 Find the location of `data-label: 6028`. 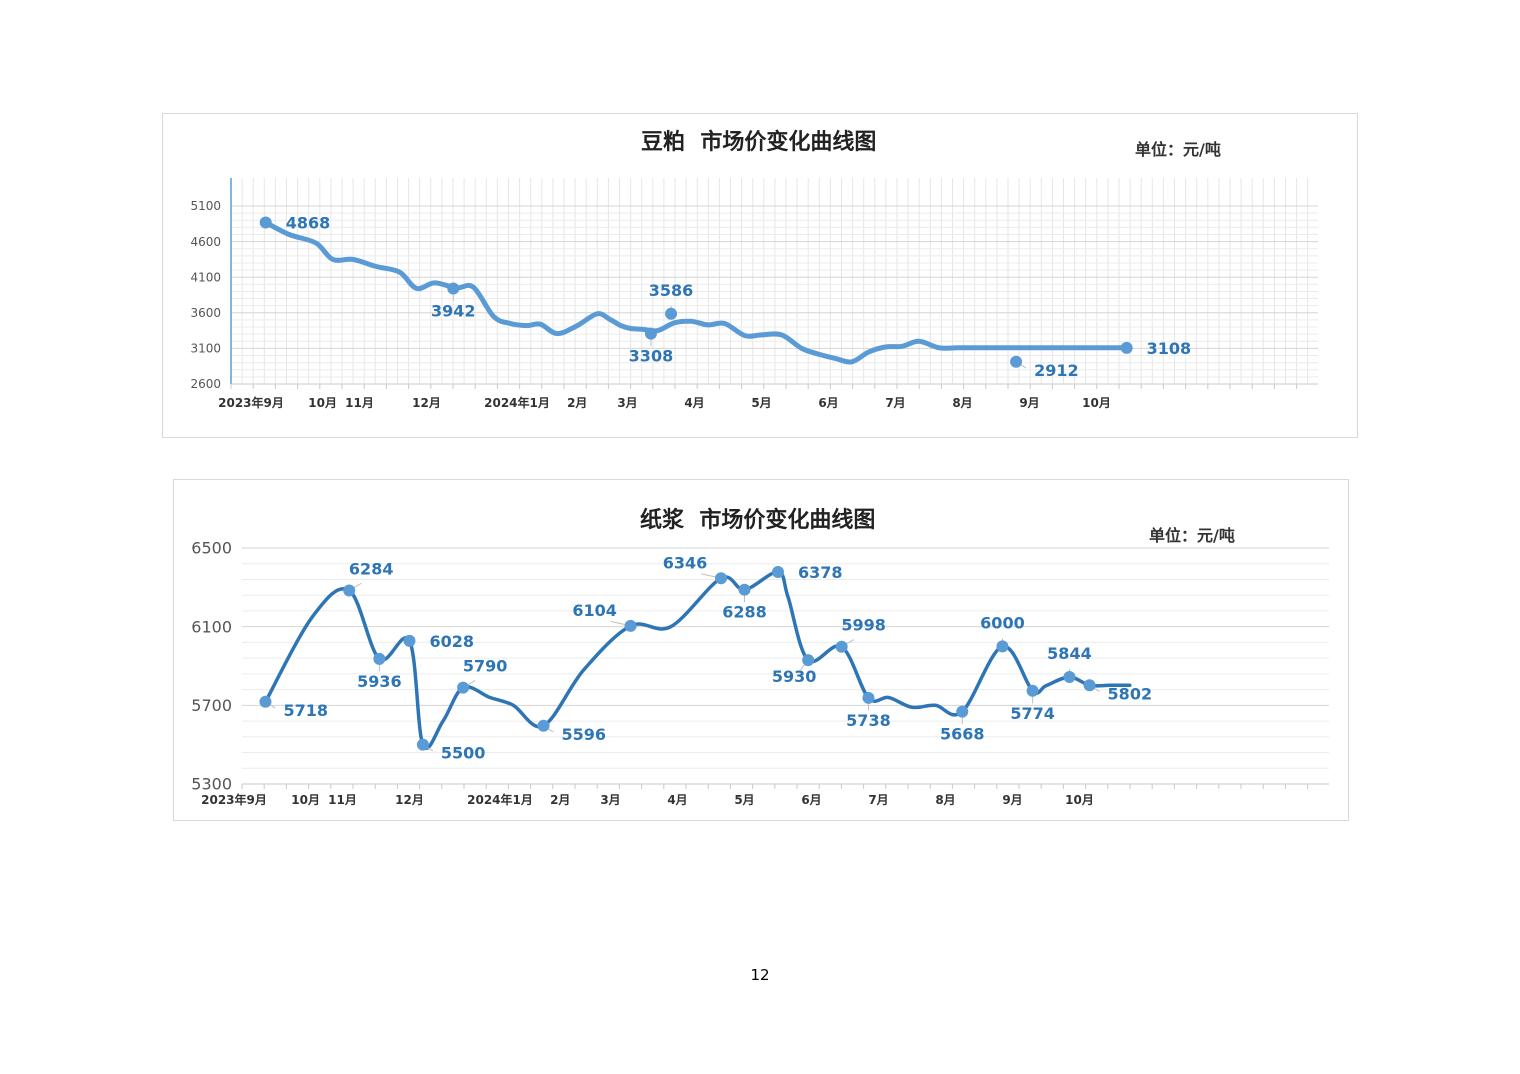

data-label: 6028 is located at coordinates (452, 641).